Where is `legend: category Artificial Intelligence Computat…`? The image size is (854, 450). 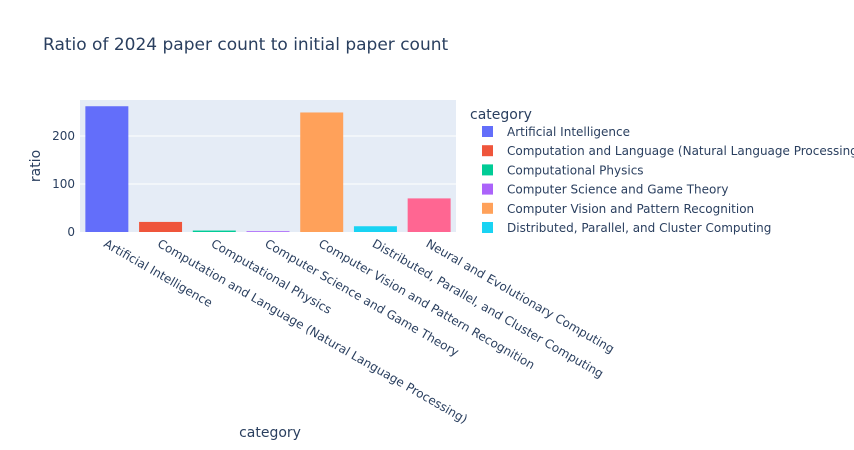 legend: category Artificial Intelligence Computat… is located at coordinates (662, 171).